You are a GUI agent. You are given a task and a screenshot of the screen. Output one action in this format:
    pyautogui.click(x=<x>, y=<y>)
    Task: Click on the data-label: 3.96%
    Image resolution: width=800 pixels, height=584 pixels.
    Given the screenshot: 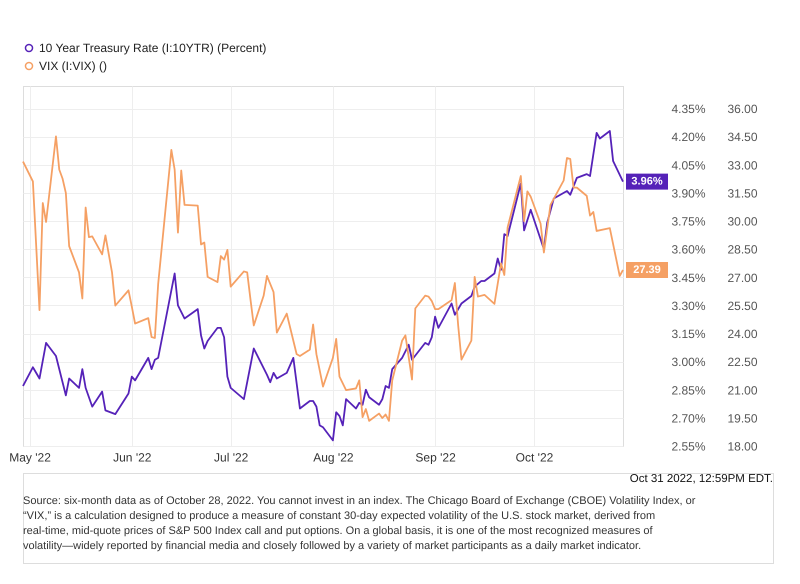 What is the action you would take?
    pyautogui.click(x=647, y=182)
    